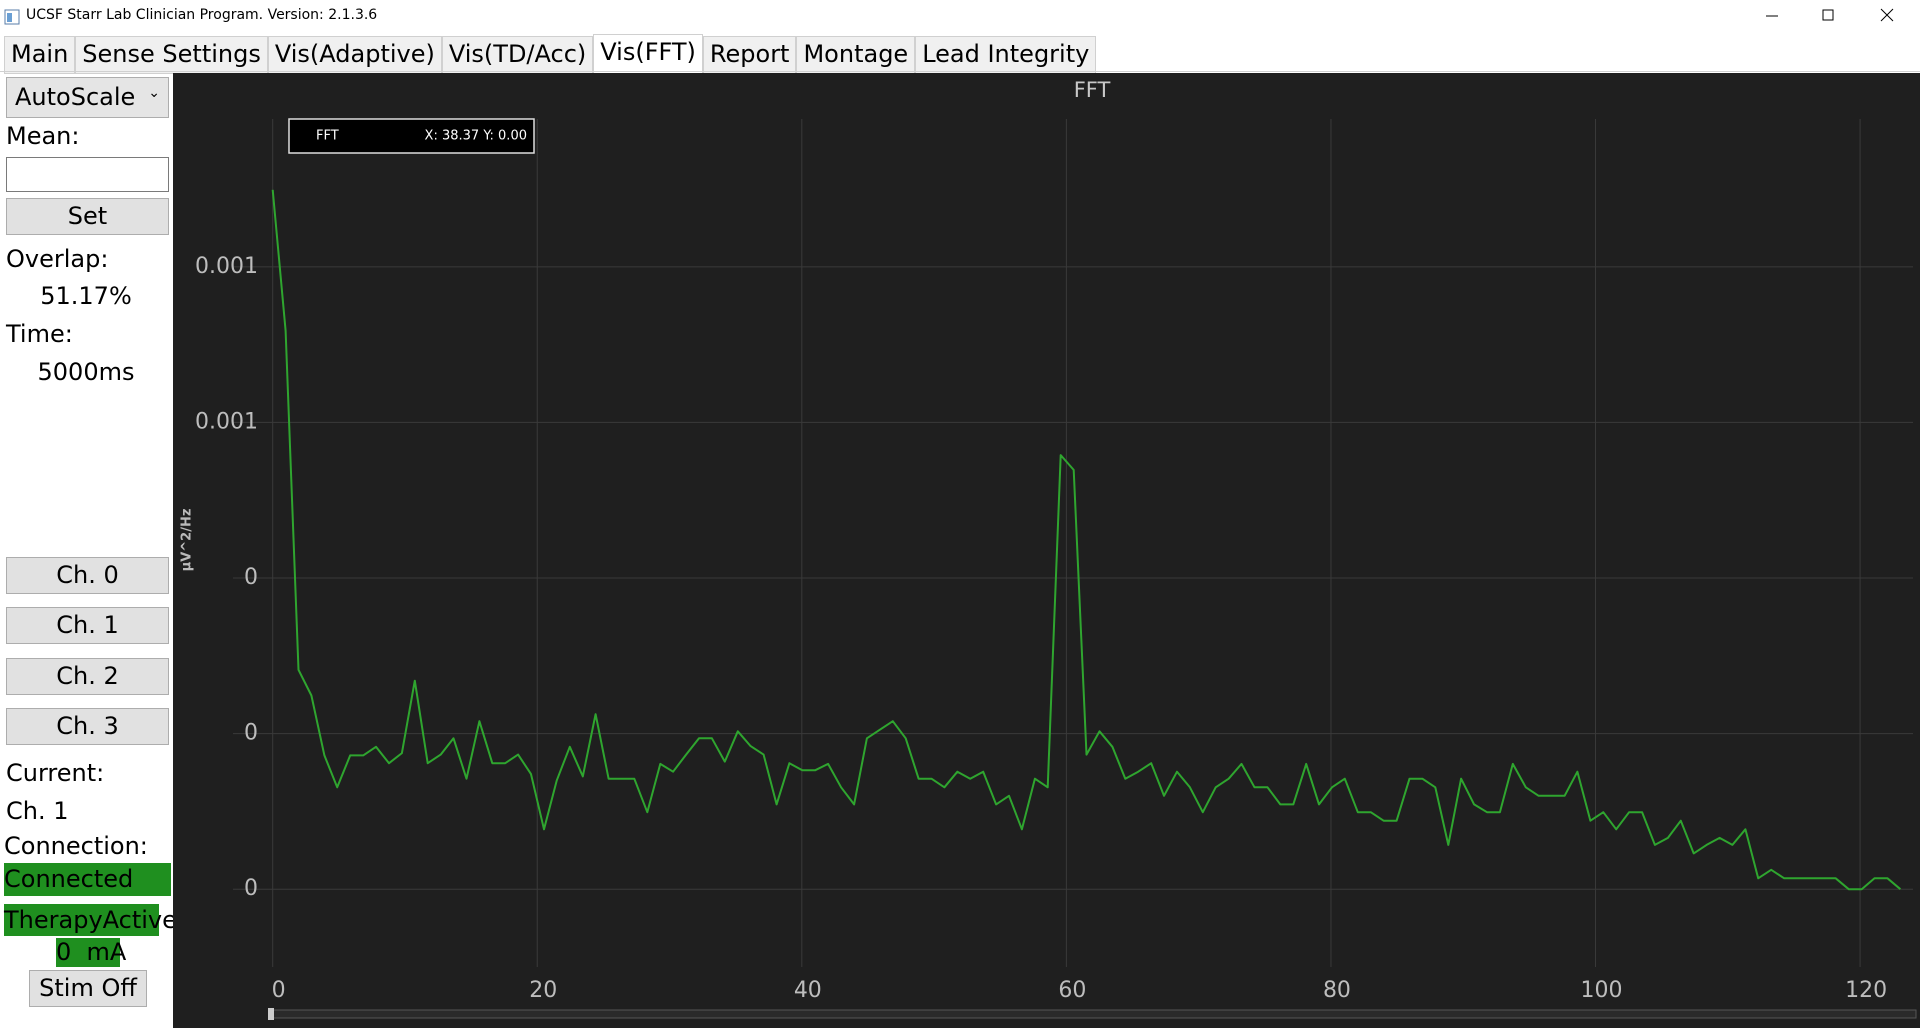 This screenshot has width=1920, height=1031. I want to click on current-value: Ch. 1, so click(37, 811).